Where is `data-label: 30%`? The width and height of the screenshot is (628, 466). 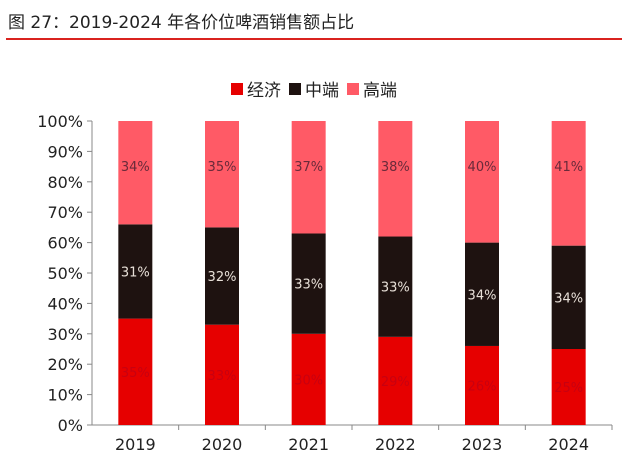
data-label: 30% is located at coordinates (308, 380).